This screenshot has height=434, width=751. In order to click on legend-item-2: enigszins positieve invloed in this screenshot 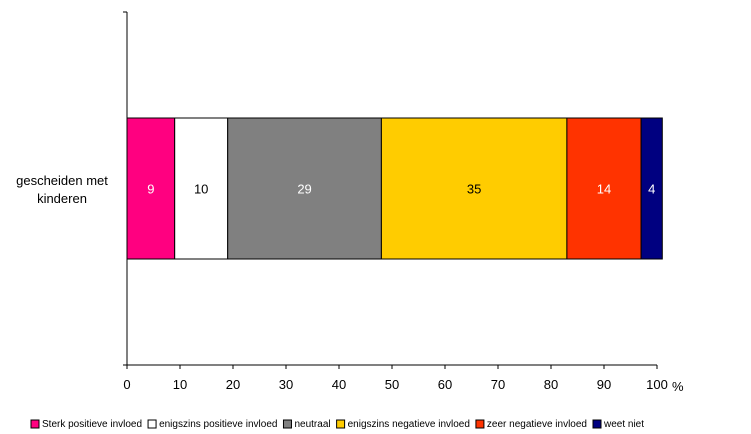, I will do `click(212, 424)`.